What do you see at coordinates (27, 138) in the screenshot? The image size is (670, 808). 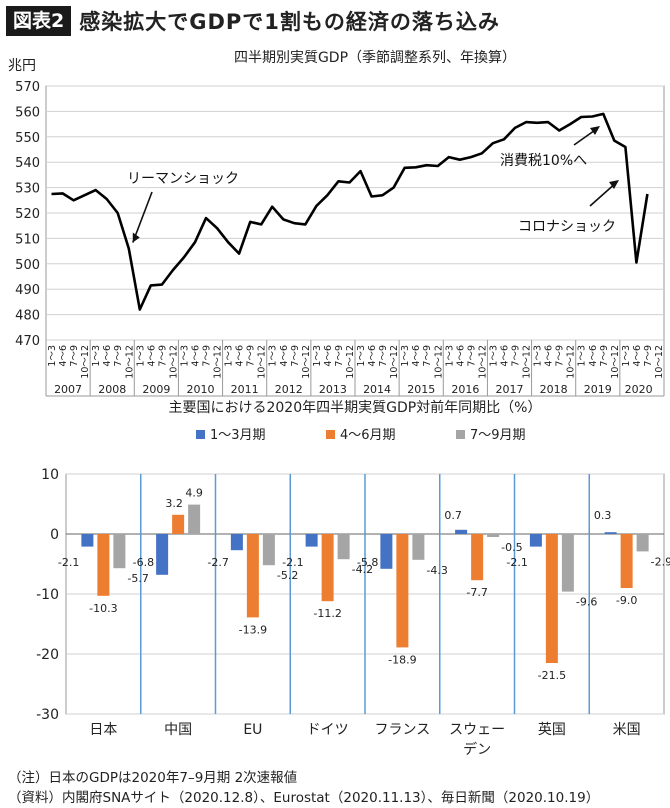 I see `line-y-tick: 550` at bounding box center [27, 138].